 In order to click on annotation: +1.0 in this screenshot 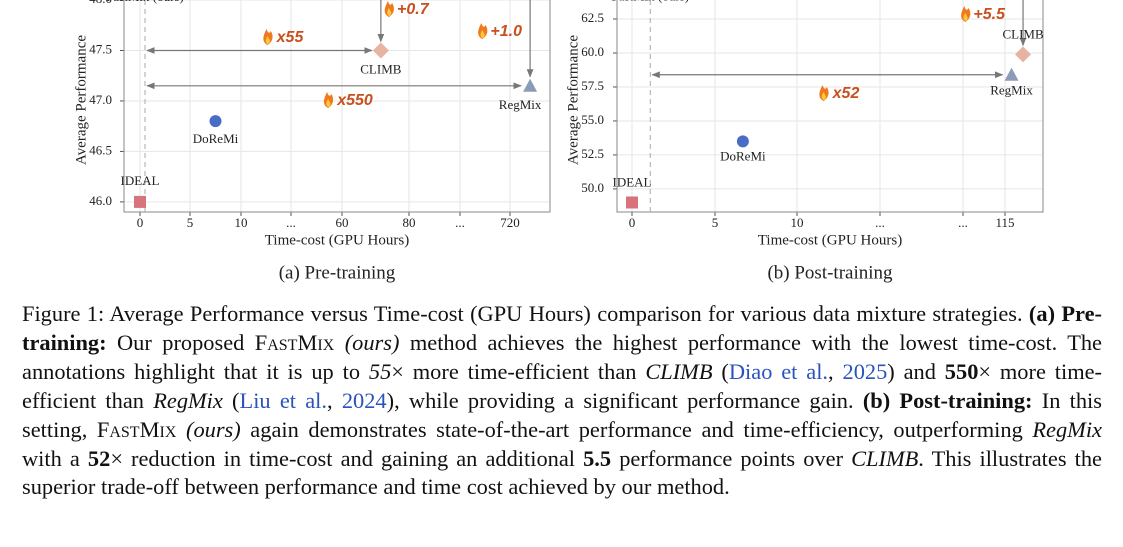, I will do `click(506, 31)`.